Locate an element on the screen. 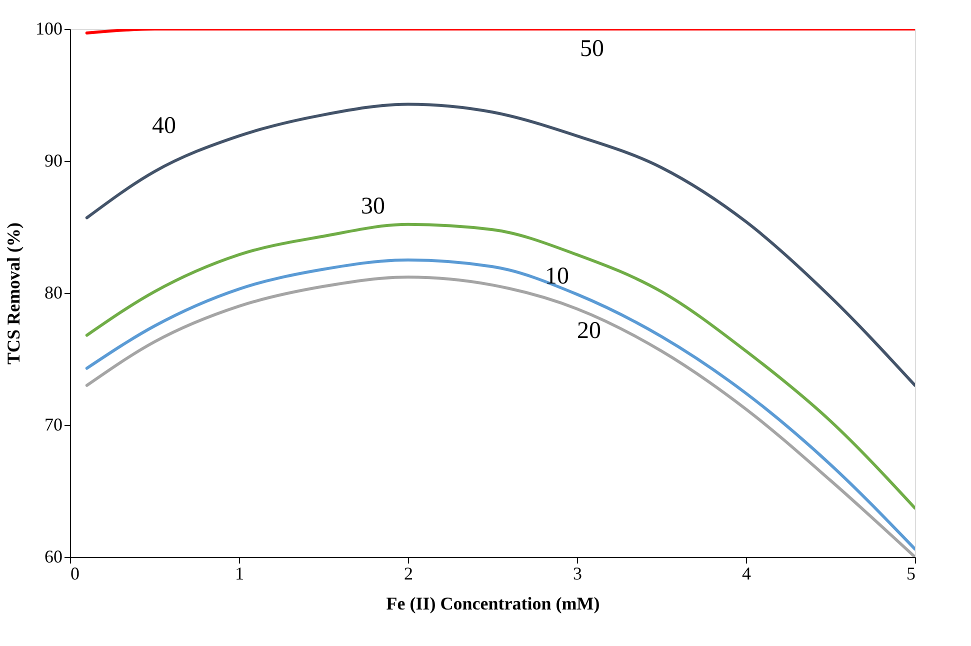  y-axis-title: TCS Removal (%) is located at coordinates (14, 293).